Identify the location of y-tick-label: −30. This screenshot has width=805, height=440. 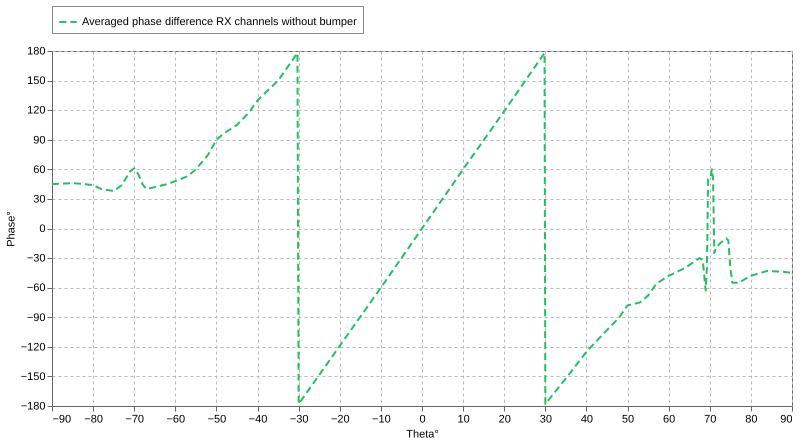
(36, 258).